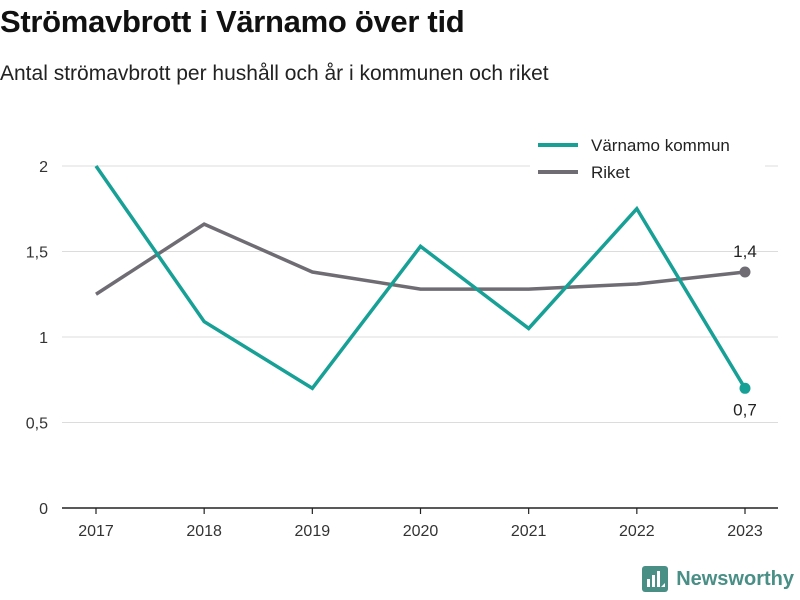  Describe the element at coordinates (43, 167) in the screenshot. I see `y-tick-label: 2` at that location.